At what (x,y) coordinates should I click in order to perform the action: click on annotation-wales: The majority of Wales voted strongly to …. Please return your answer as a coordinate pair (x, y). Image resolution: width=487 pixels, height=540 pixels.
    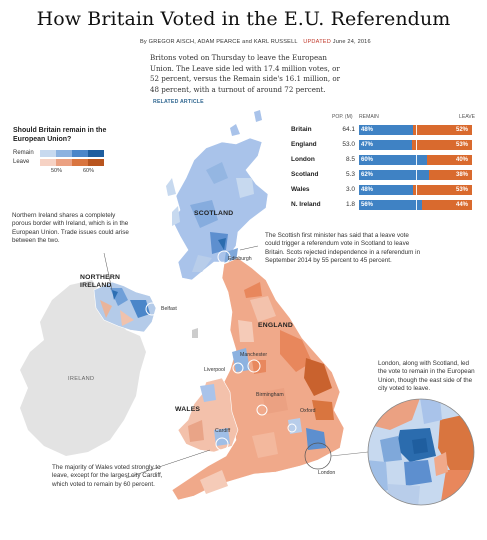
    Looking at the image, I should click on (107, 476).